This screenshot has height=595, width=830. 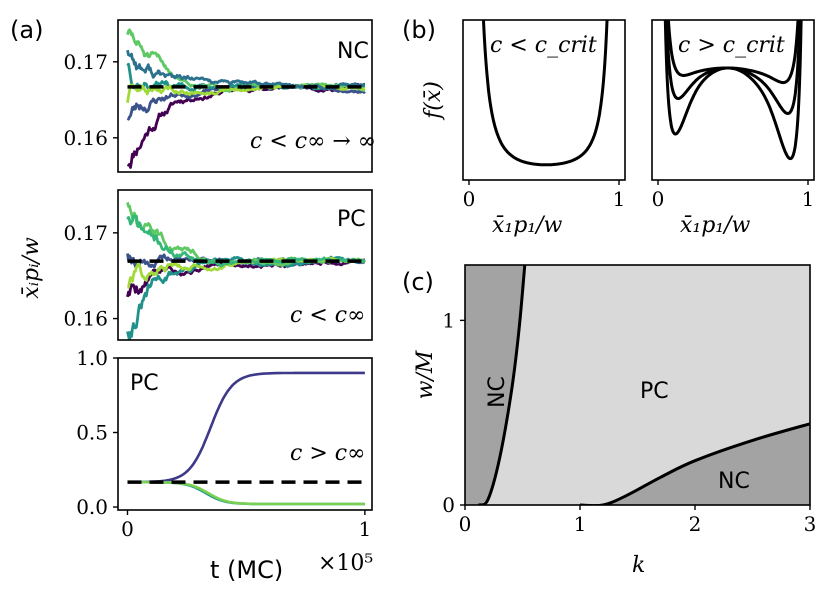 I want to click on phase-boundary-left, so click(x=502, y=385).